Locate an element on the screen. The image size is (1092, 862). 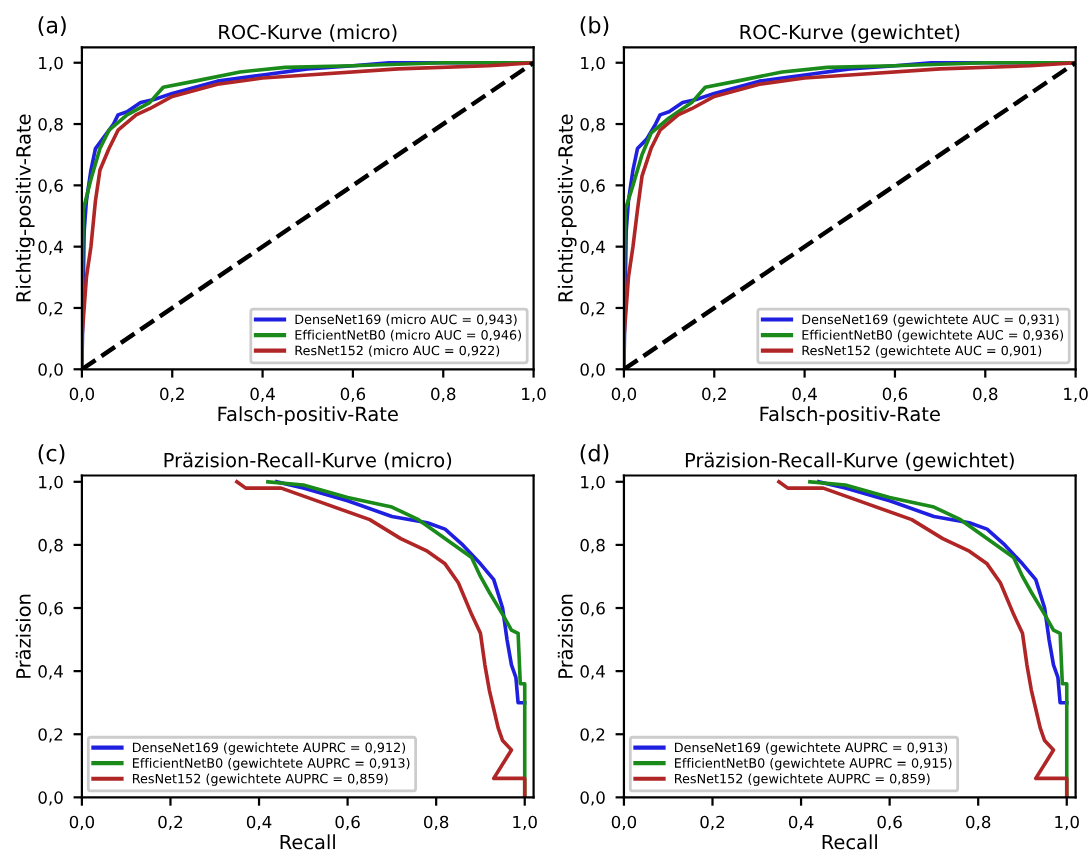
text: (a) is located at coordinates (52, 26).